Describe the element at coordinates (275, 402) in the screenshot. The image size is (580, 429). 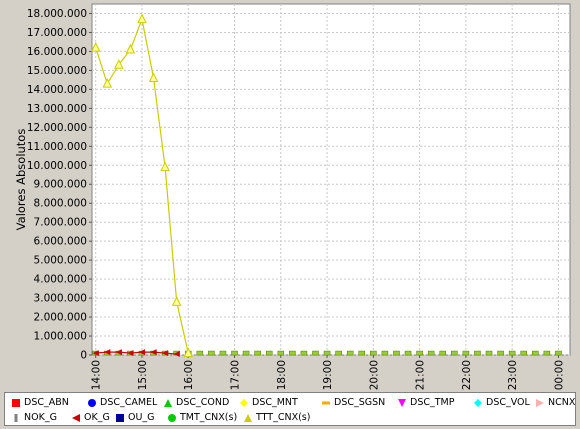
I see `legend-label: DSC_MNT` at that location.